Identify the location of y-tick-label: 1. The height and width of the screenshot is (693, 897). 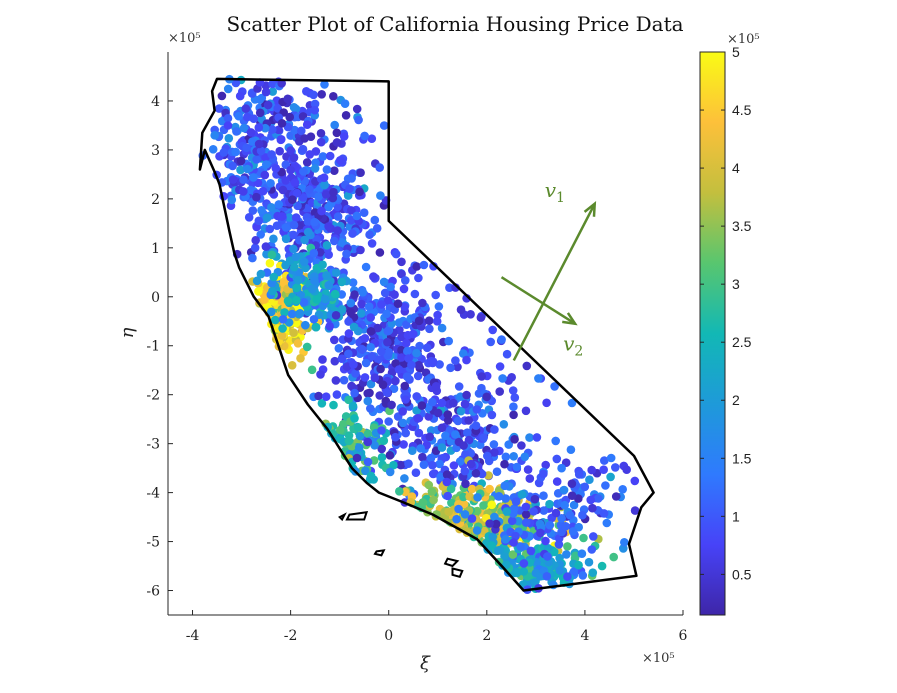
(155, 249).